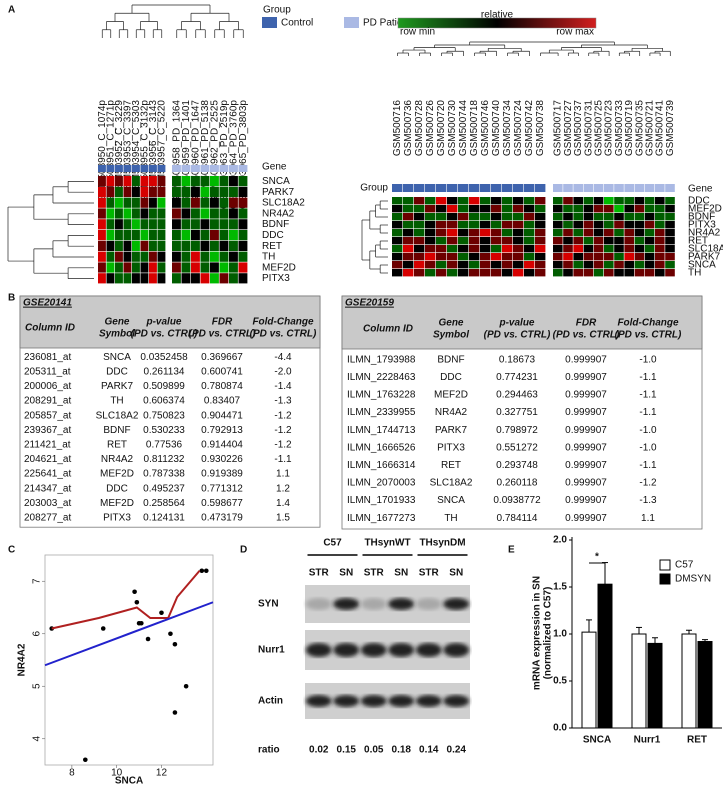 Image resolution: width=723 pixels, height=788 pixels. Describe the element at coordinates (283, 322) in the screenshot. I see `column-header: Fold-Change` at that location.